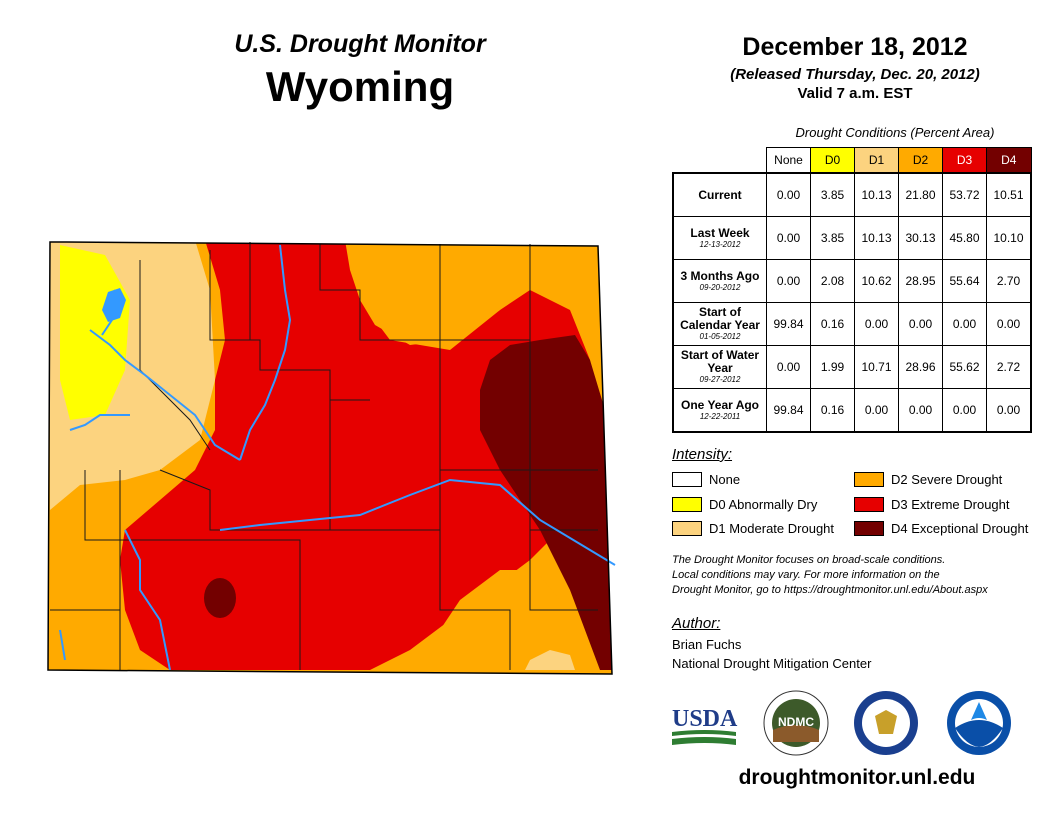 Image resolution: width=1056 pixels, height=816 pixels. What do you see at coordinates (855, 74) in the screenshot?
I see `release-date: (Released Thursday, Dec. 20, 2012)` at bounding box center [855, 74].